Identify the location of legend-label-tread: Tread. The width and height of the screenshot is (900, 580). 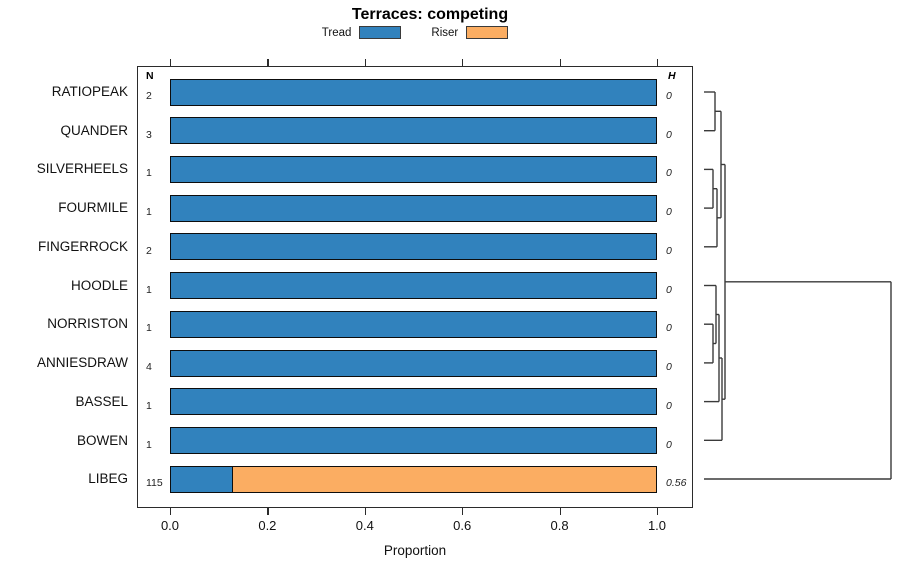
(336, 32).